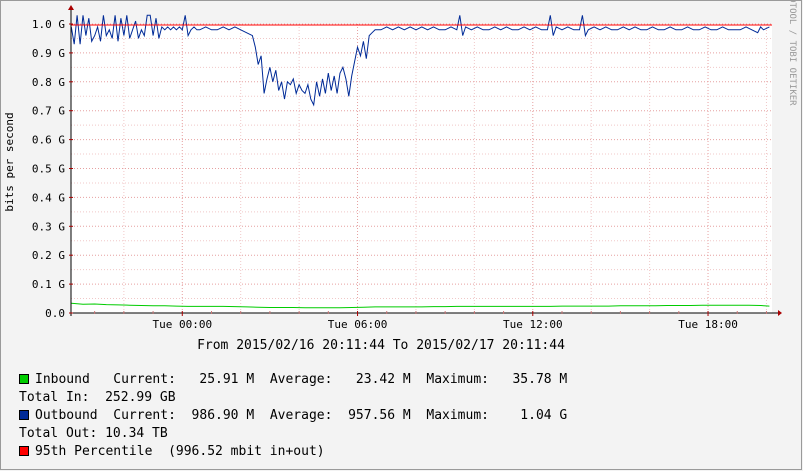  I want to click on y-tick-label: 0.4 G, so click(48, 197).